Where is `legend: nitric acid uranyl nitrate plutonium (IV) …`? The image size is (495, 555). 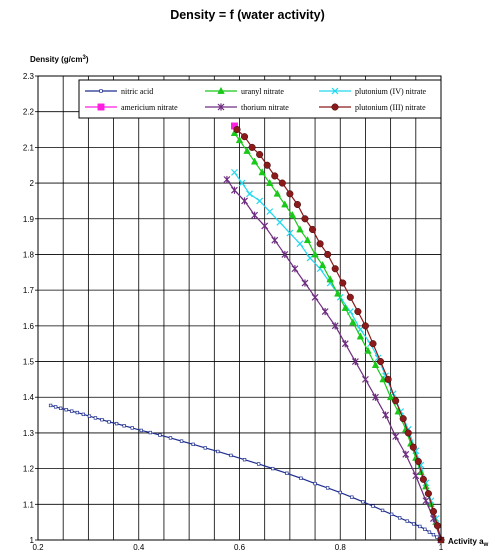 legend: nitric acid uranyl nitrate plutonium (IV) … is located at coordinates (260, 99).